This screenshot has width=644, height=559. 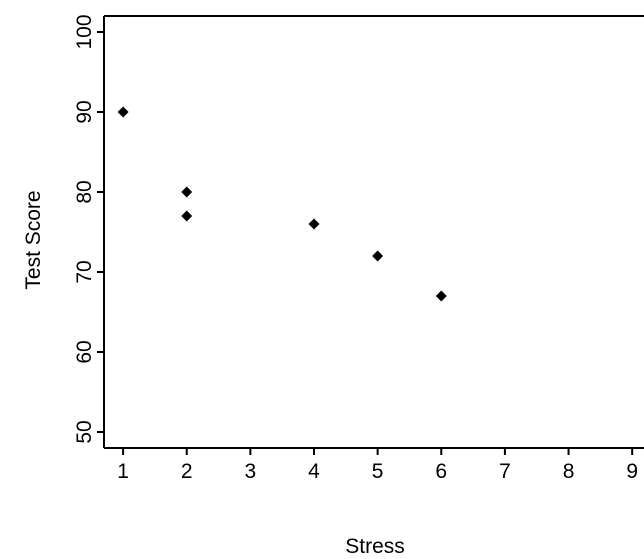 What do you see at coordinates (632, 471) in the screenshot?
I see `x-tick-label: 9` at bounding box center [632, 471].